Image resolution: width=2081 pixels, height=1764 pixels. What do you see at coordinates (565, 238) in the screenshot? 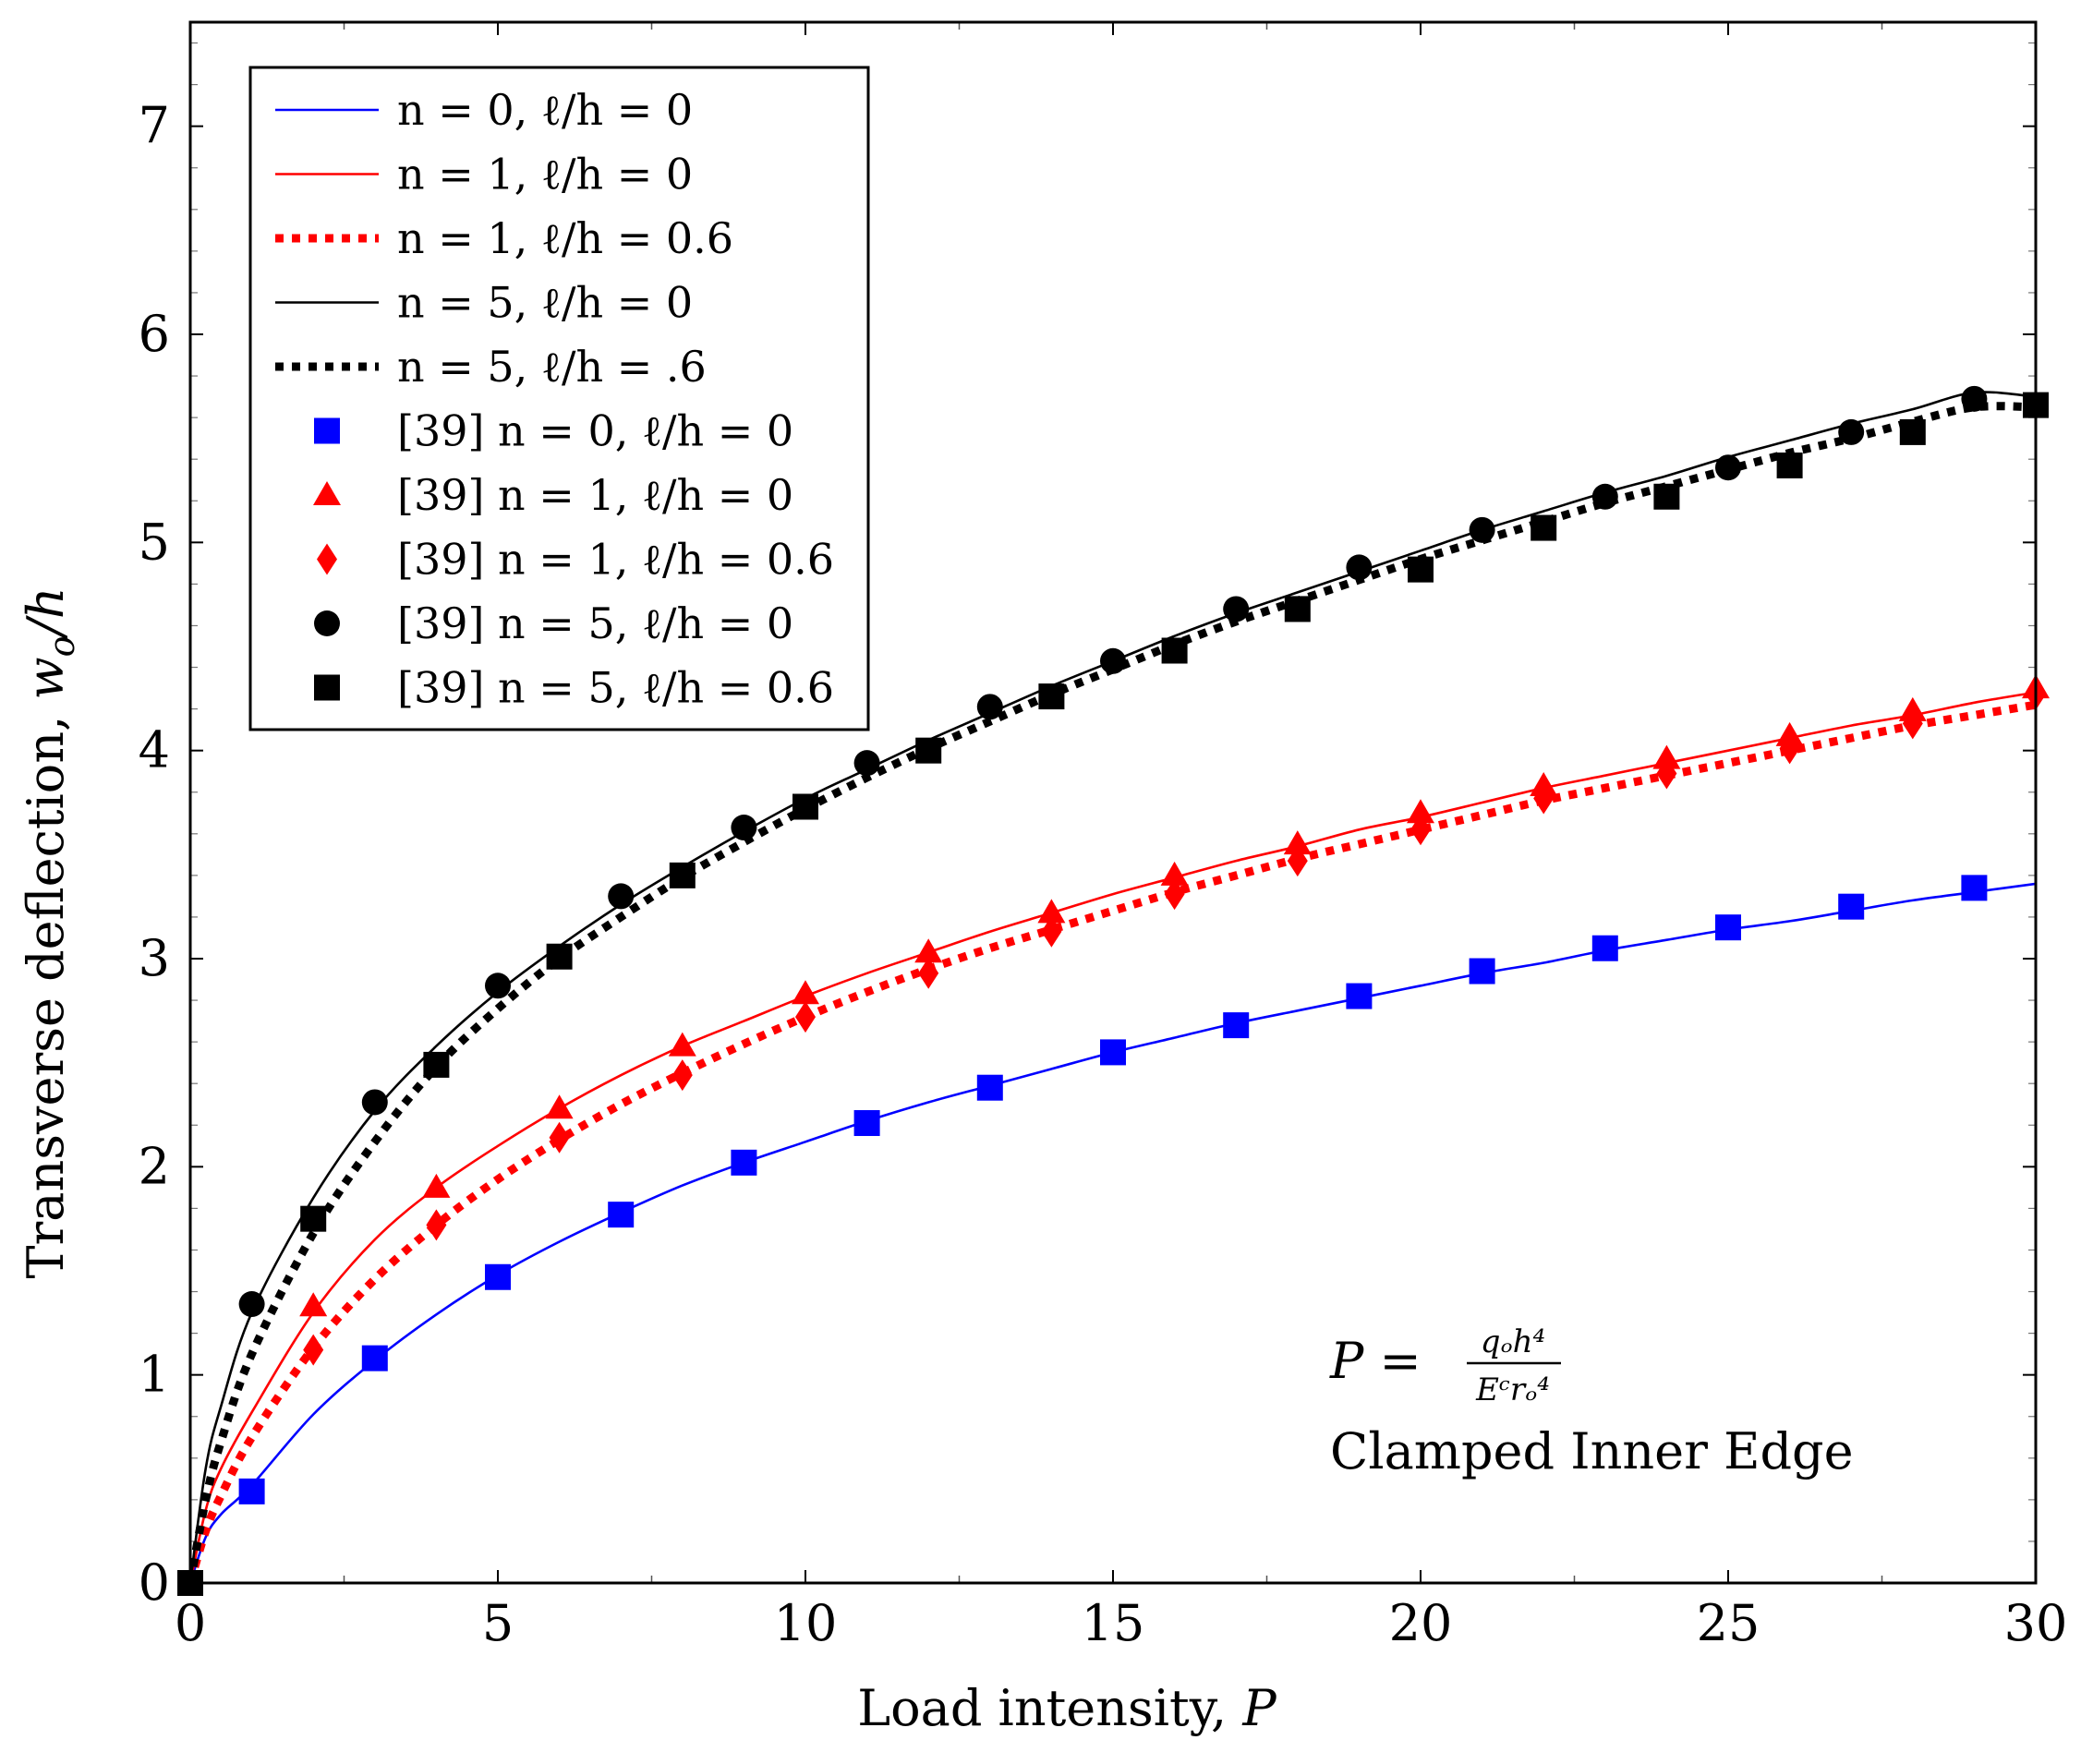
I see `legend-label: n = 1, ℓ/h = 0.6` at bounding box center [565, 238].